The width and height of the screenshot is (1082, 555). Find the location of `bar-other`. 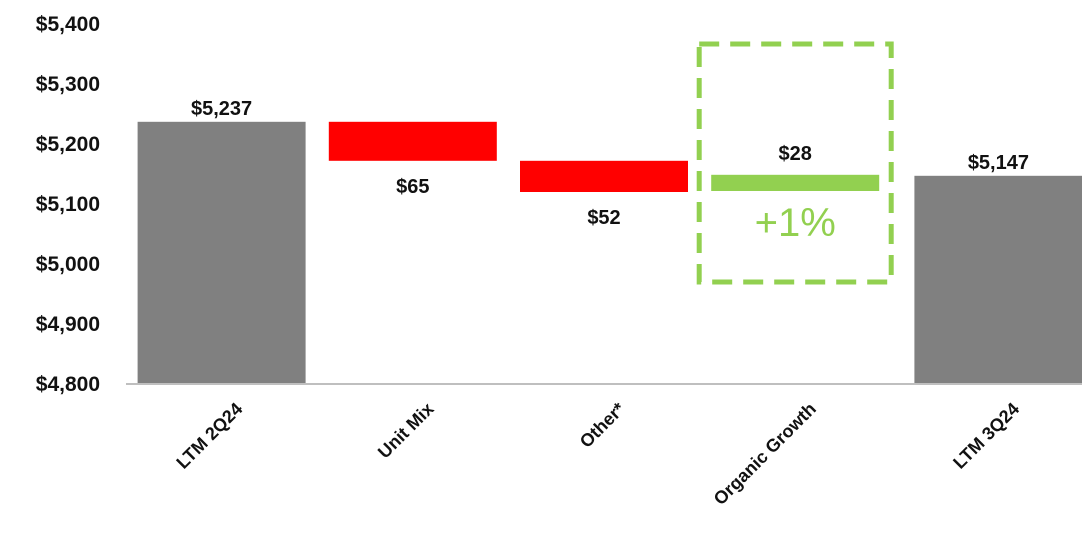

bar-other is located at coordinates (604, 176).